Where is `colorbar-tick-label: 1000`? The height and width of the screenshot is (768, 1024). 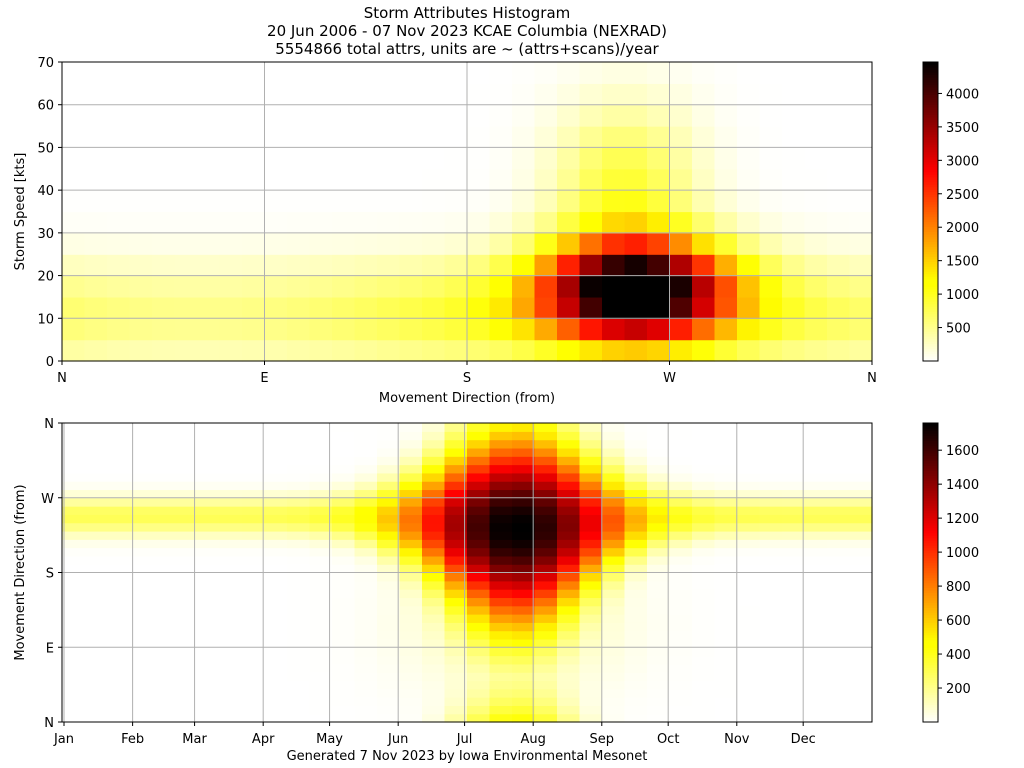
colorbar-tick-label: 1000 is located at coordinates (962, 295).